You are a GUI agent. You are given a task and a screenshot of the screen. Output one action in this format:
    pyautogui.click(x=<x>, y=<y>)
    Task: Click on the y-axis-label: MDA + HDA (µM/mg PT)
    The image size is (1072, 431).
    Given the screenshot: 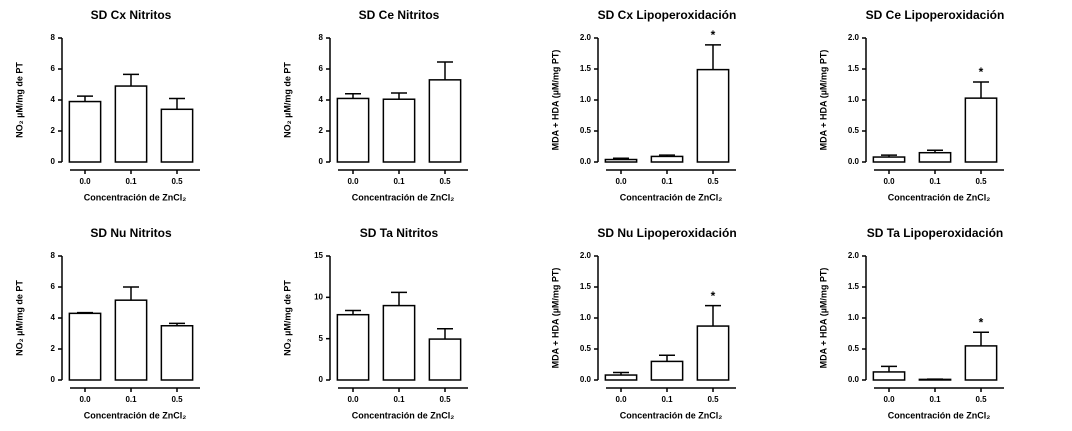 What is the action you would take?
    pyautogui.click(x=555, y=100)
    